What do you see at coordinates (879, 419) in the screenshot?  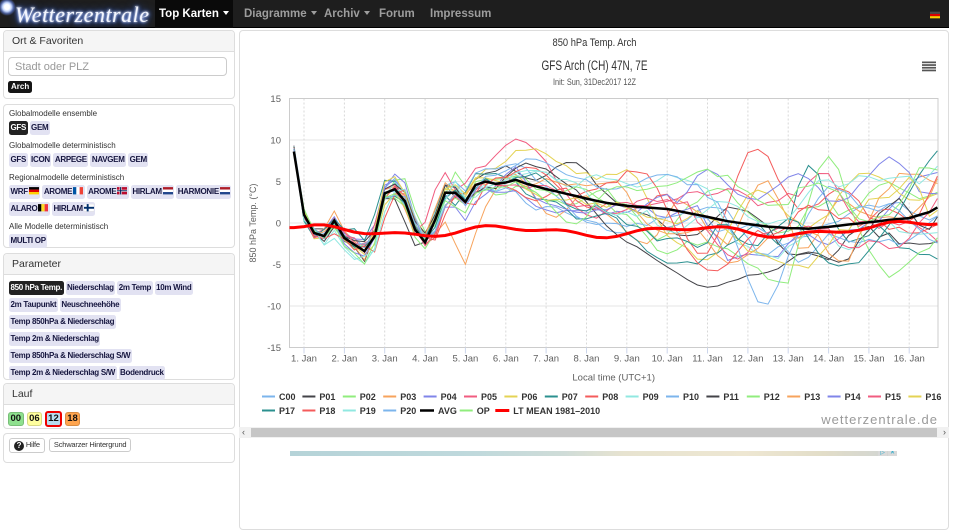 I see `svg-text: wetterzentrale.de` at bounding box center [879, 419].